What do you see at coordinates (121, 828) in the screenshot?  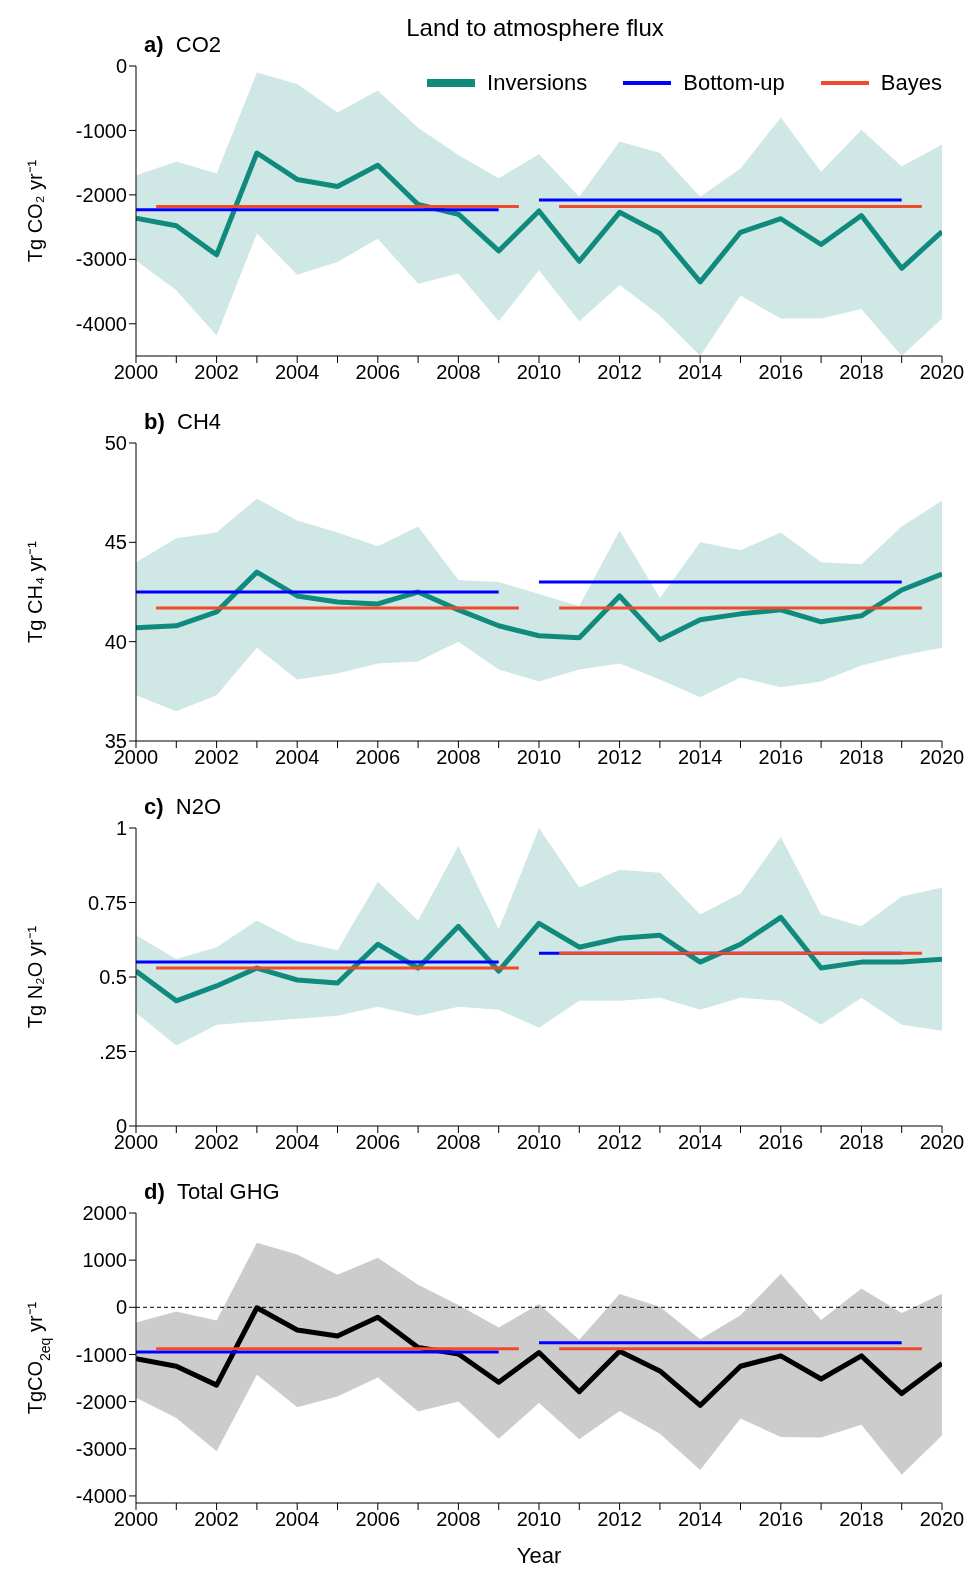 I see `y-tick-label: 1` at bounding box center [121, 828].